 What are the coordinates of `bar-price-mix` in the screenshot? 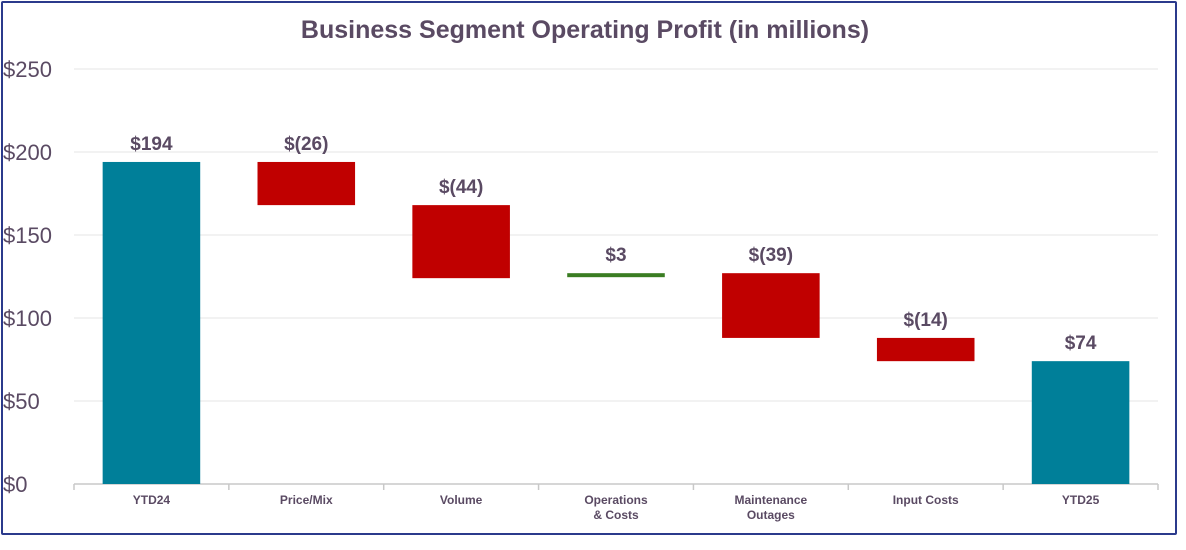 It's located at (306, 183).